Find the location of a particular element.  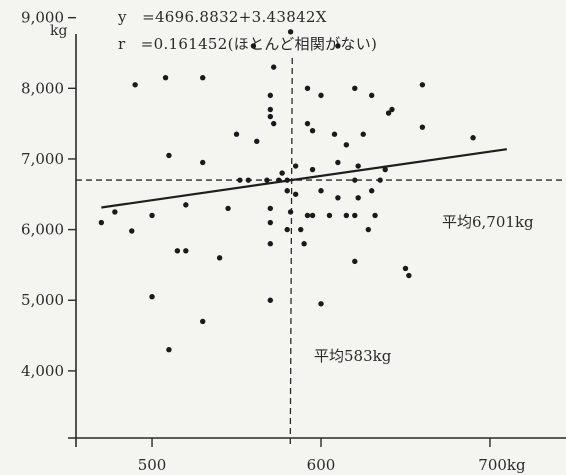

y-ticks: 9,000 8,000 7,000 6,000 5,000 4,000 is located at coordinates (48, 194).